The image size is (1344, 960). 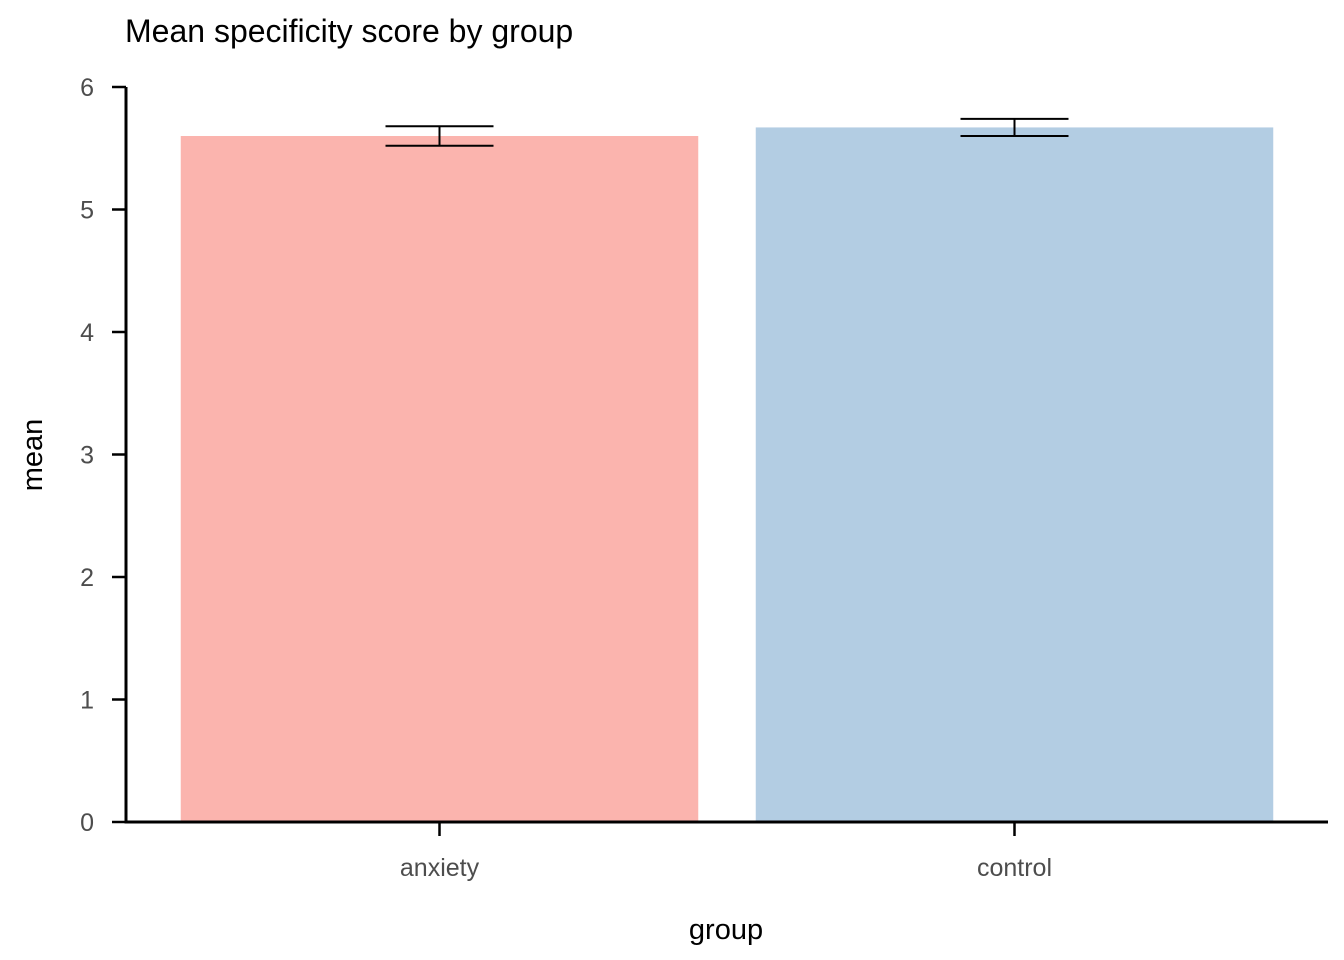 What do you see at coordinates (349, 31) in the screenshot?
I see `chart-title: Mean specificity score by group` at bounding box center [349, 31].